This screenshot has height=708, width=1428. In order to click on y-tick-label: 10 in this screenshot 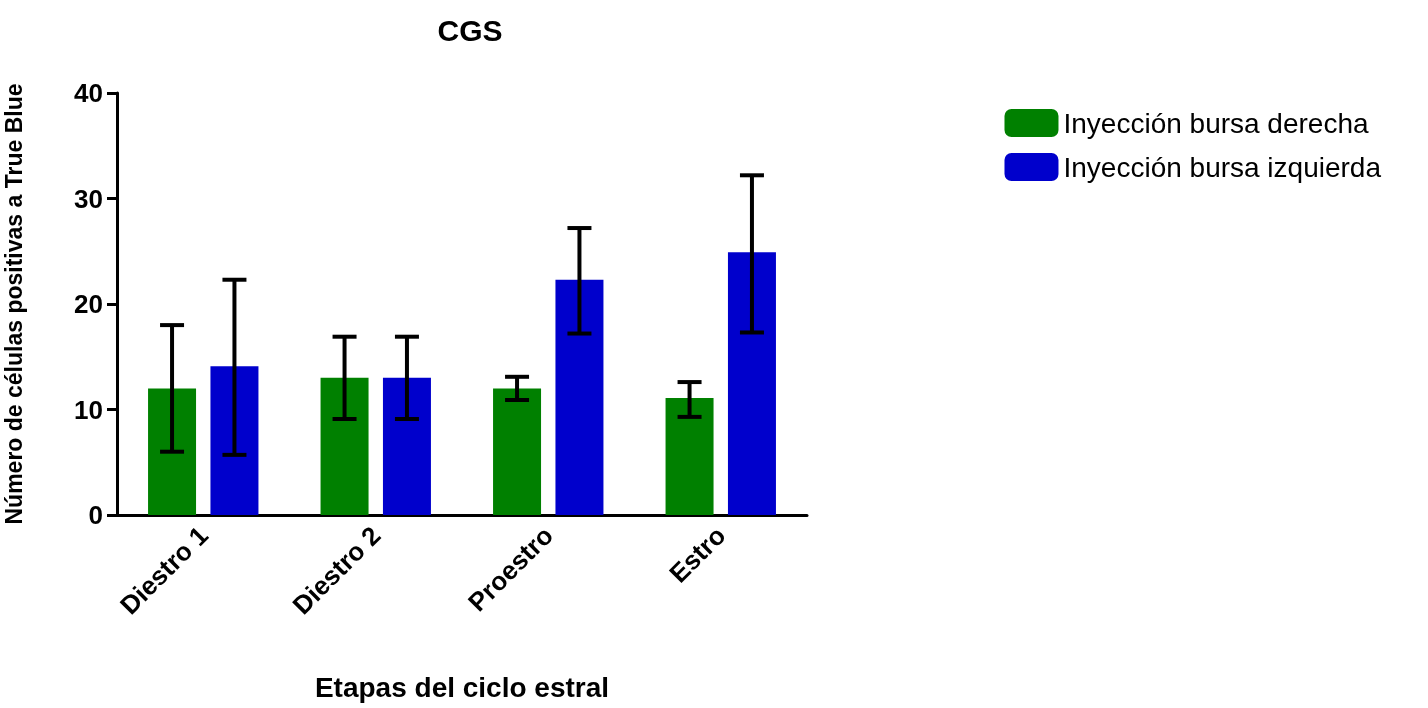, I will do `click(88, 409)`.